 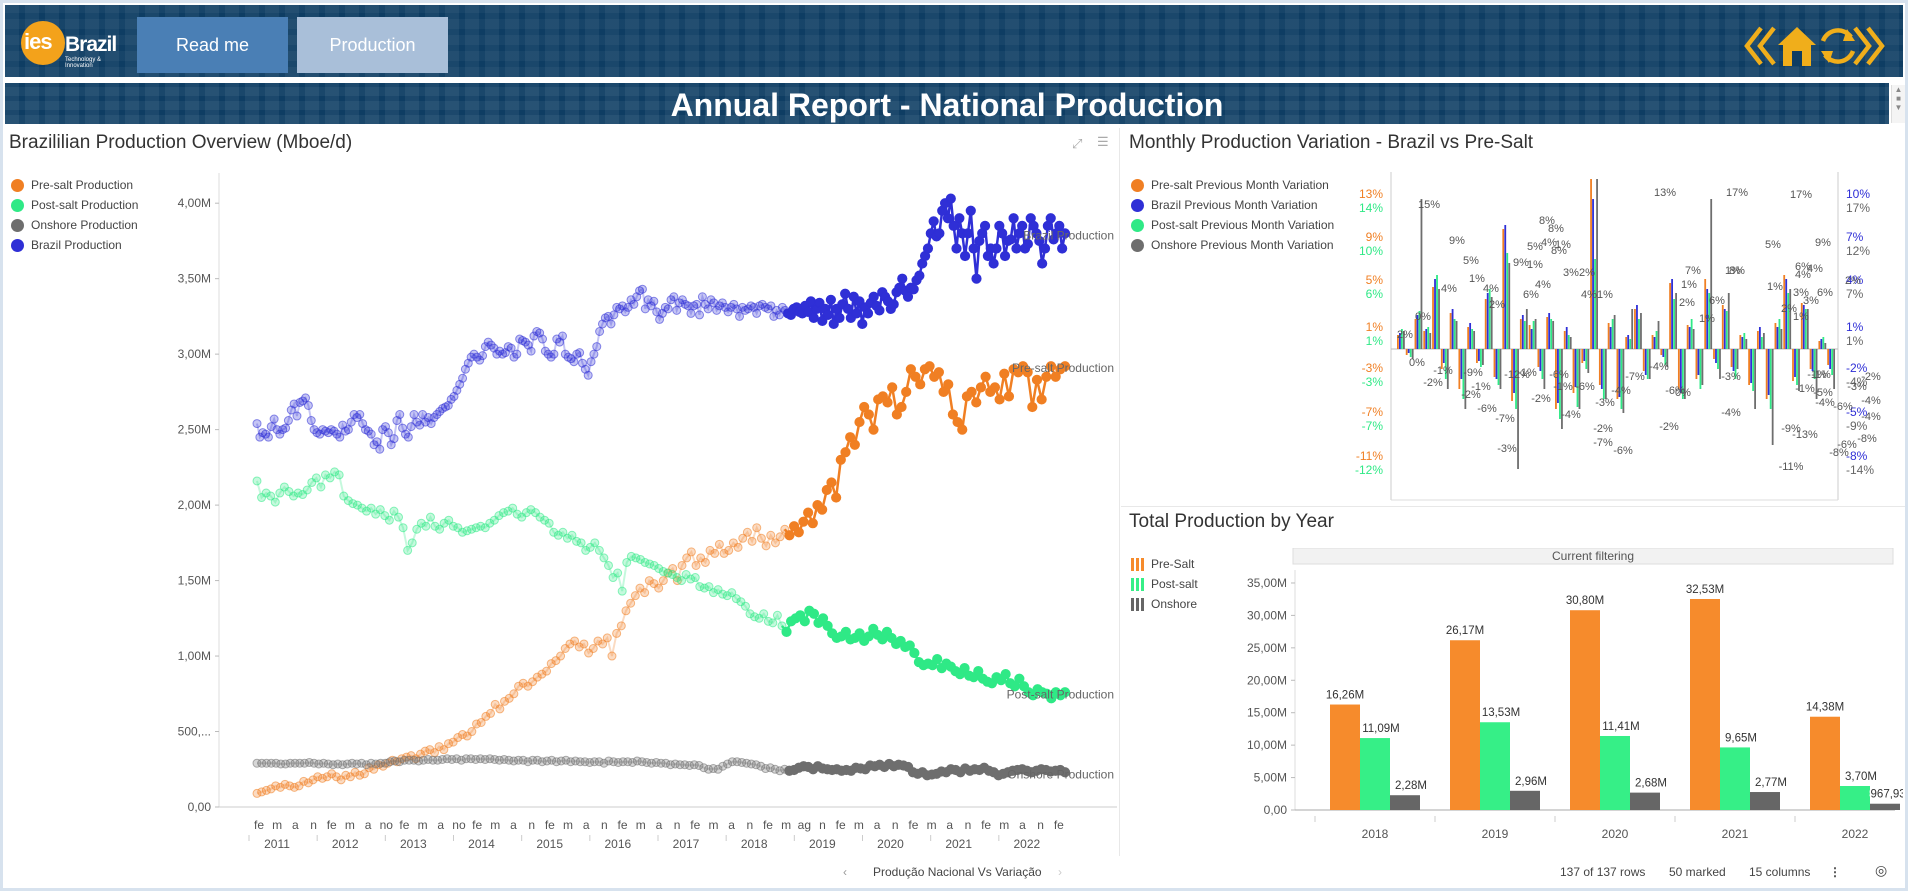 What do you see at coordinates (74, 225) in the screenshot?
I see `legend-item: Onshore Production` at bounding box center [74, 225].